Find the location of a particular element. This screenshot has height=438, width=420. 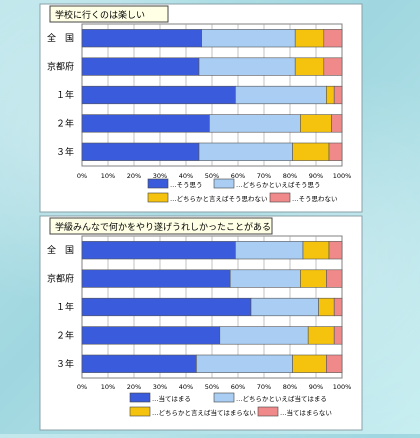

legend-label: …そう思わない is located at coordinates (315, 199).